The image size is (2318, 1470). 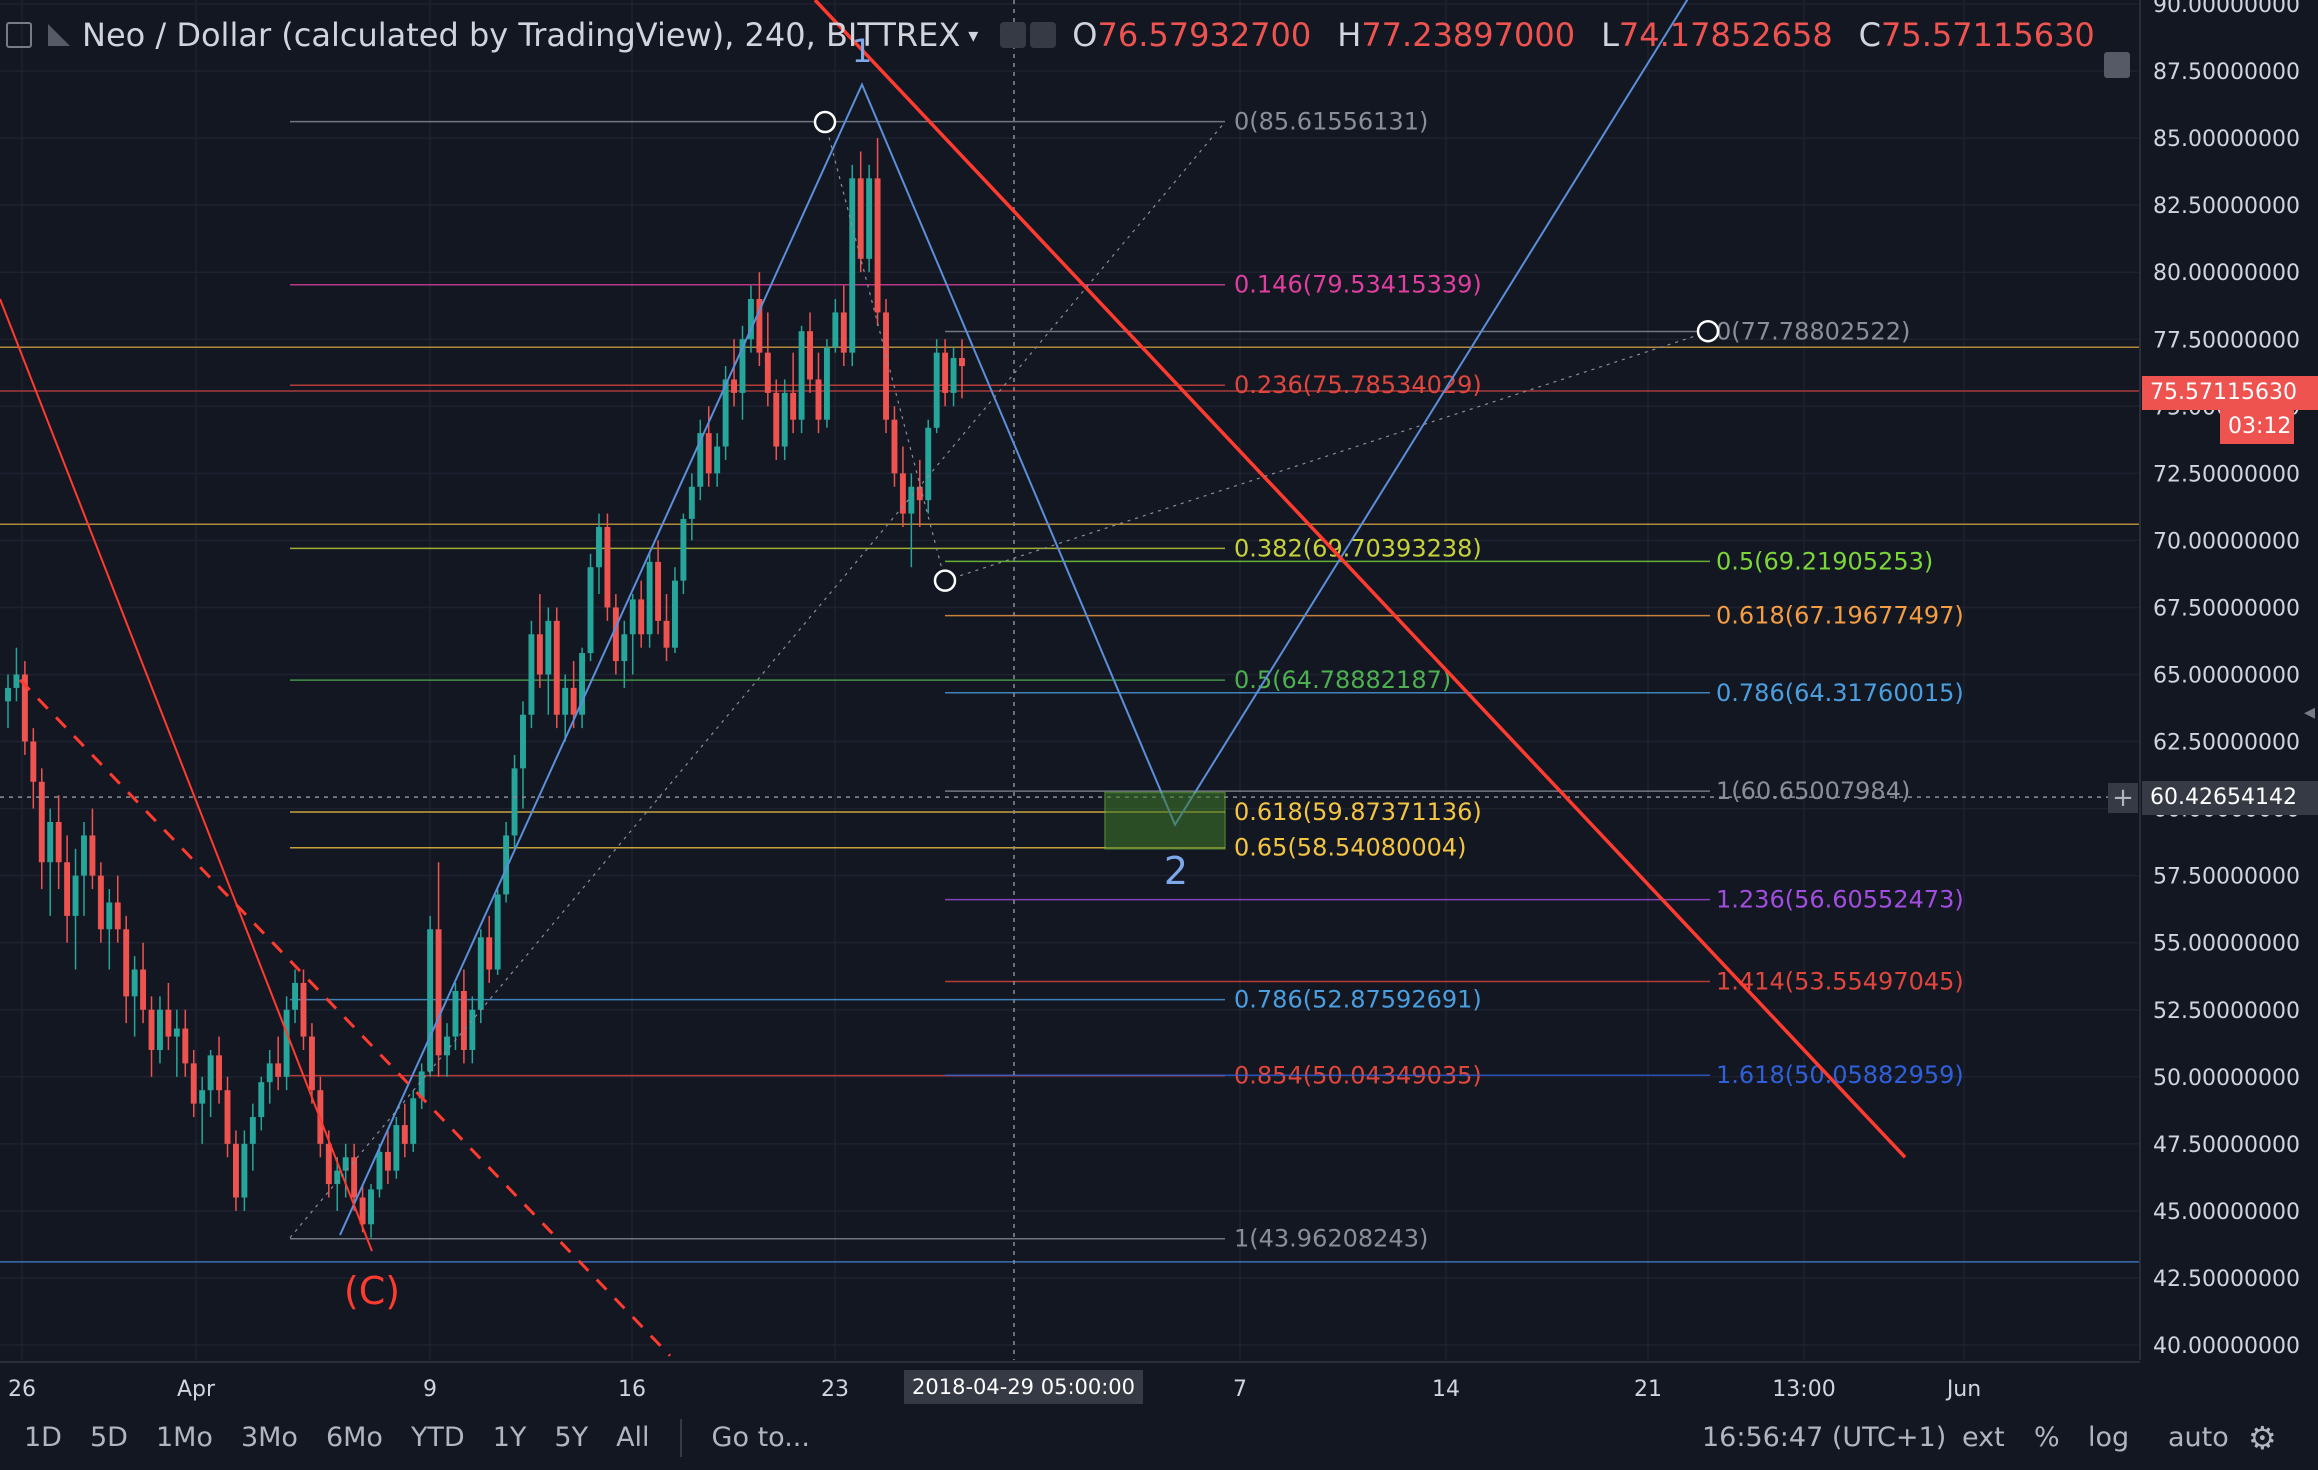 I want to click on wave-label-c: (C), so click(x=372, y=1291).